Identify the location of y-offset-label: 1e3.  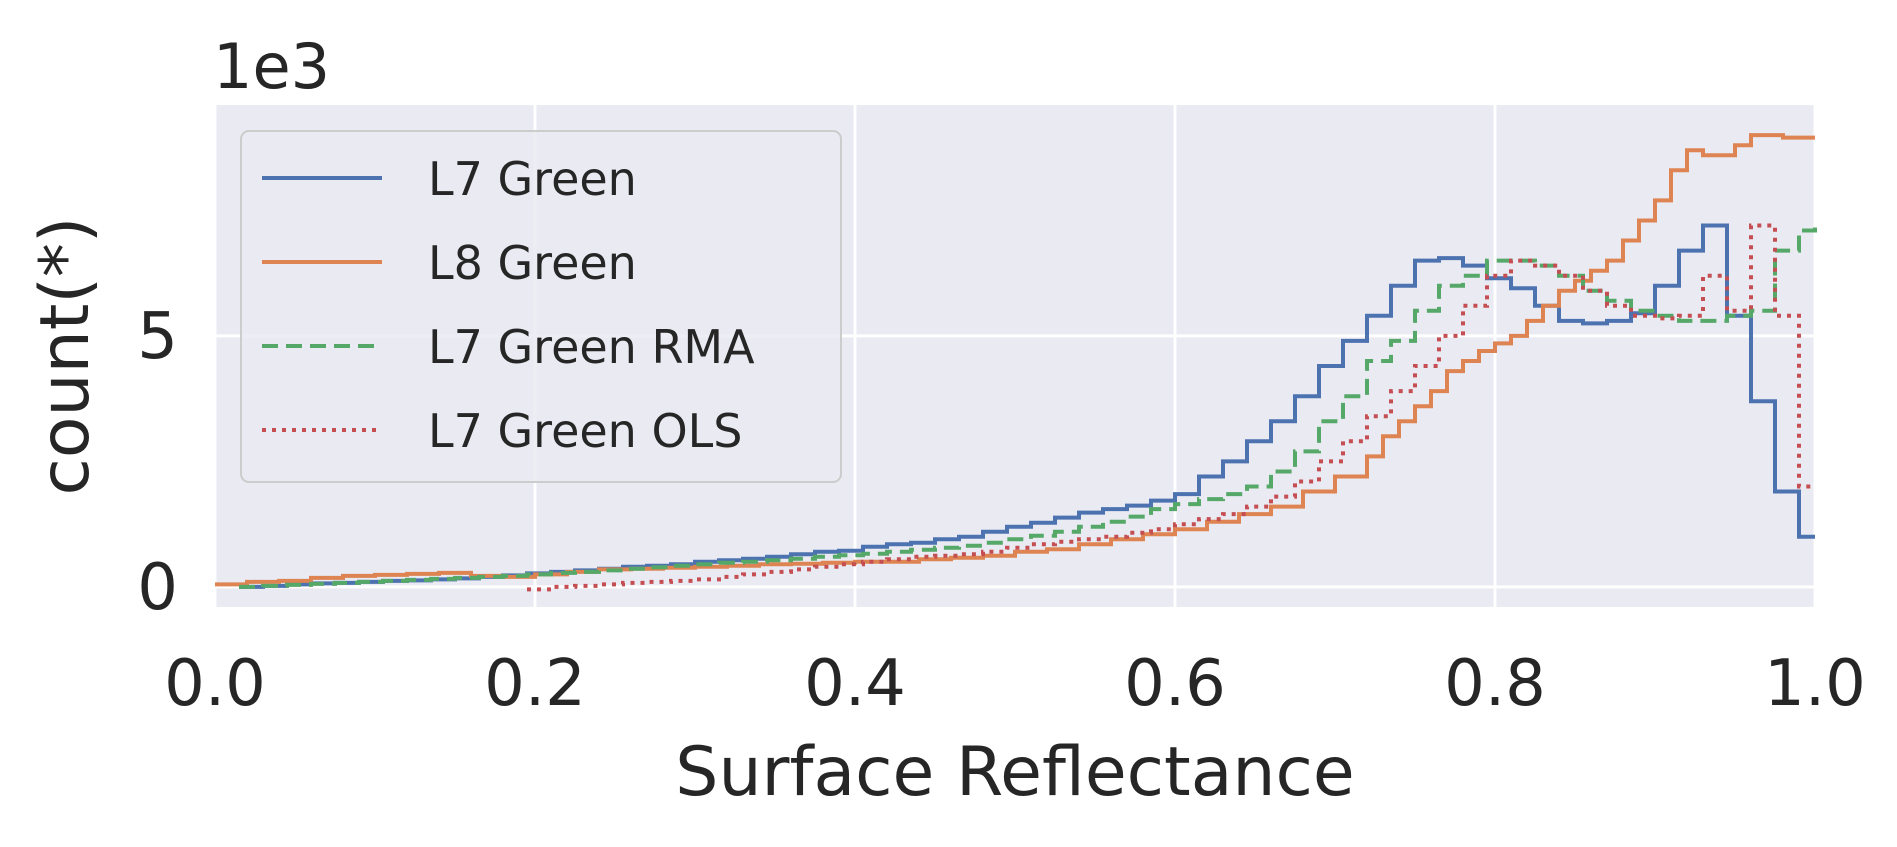
(271, 66).